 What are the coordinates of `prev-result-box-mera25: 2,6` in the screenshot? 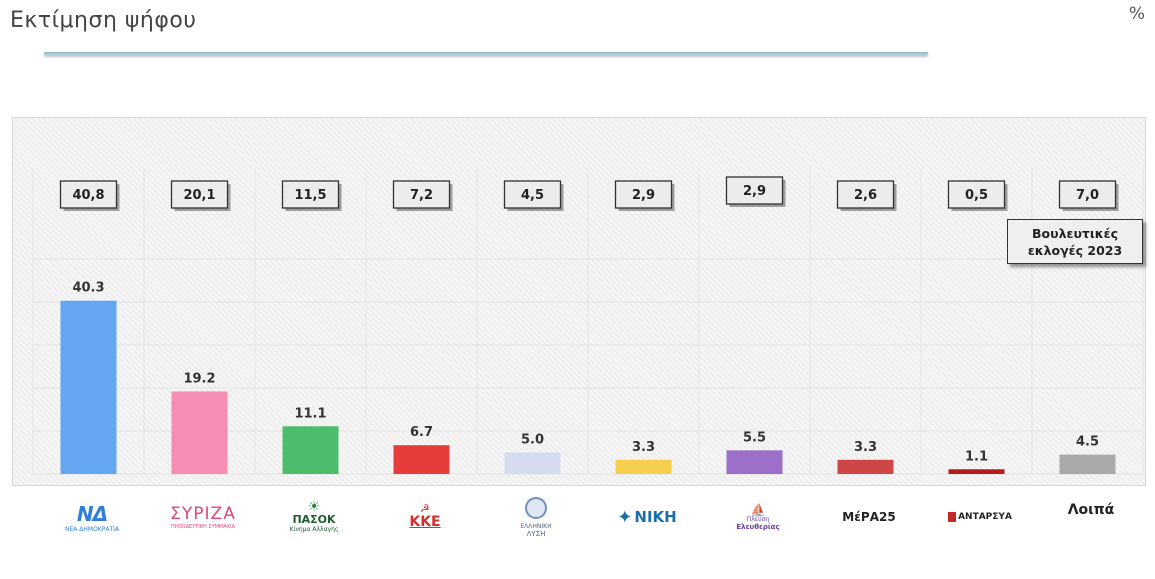 It's located at (866, 195).